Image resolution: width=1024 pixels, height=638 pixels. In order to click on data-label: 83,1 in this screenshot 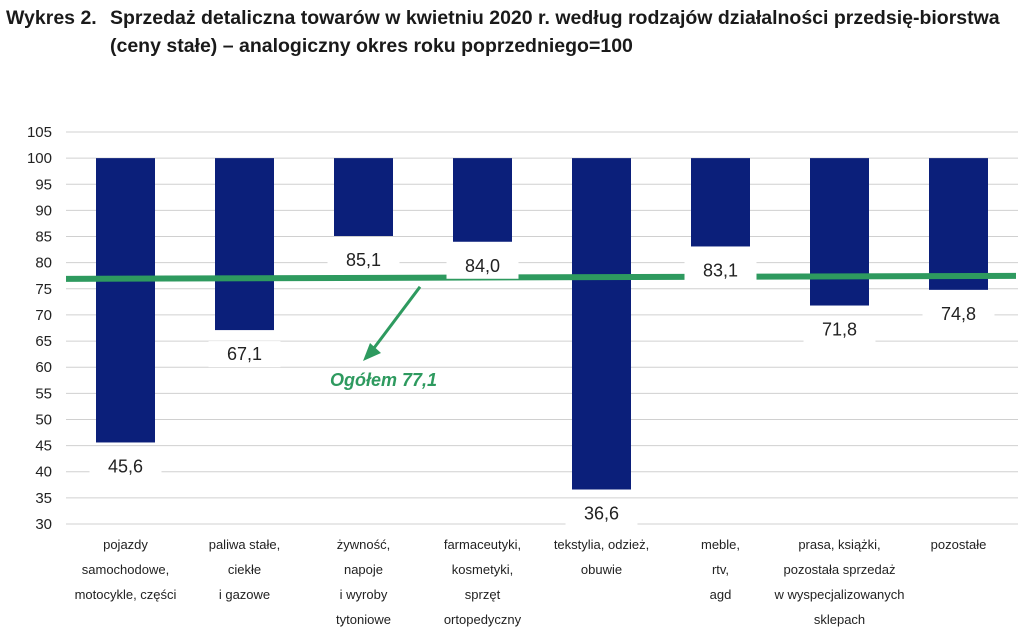, I will do `click(720, 270)`.